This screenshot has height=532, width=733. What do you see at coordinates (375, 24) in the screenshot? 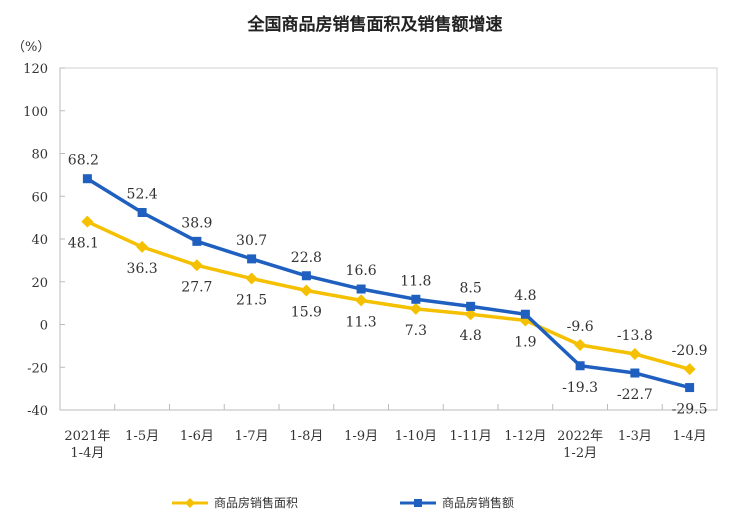
I see `chart-title: 全国商品房销售面积及销售额增速` at bounding box center [375, 24].